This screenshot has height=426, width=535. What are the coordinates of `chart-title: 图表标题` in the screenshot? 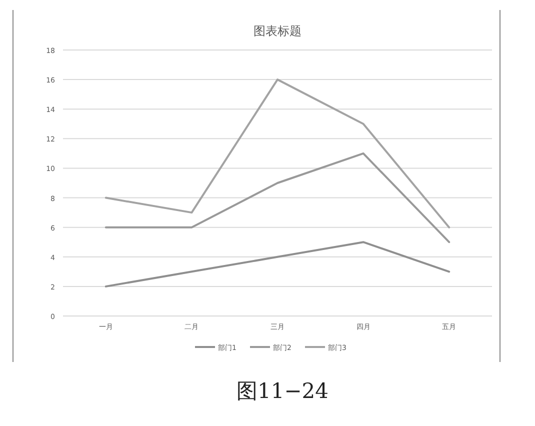 It's located at (278, 31).